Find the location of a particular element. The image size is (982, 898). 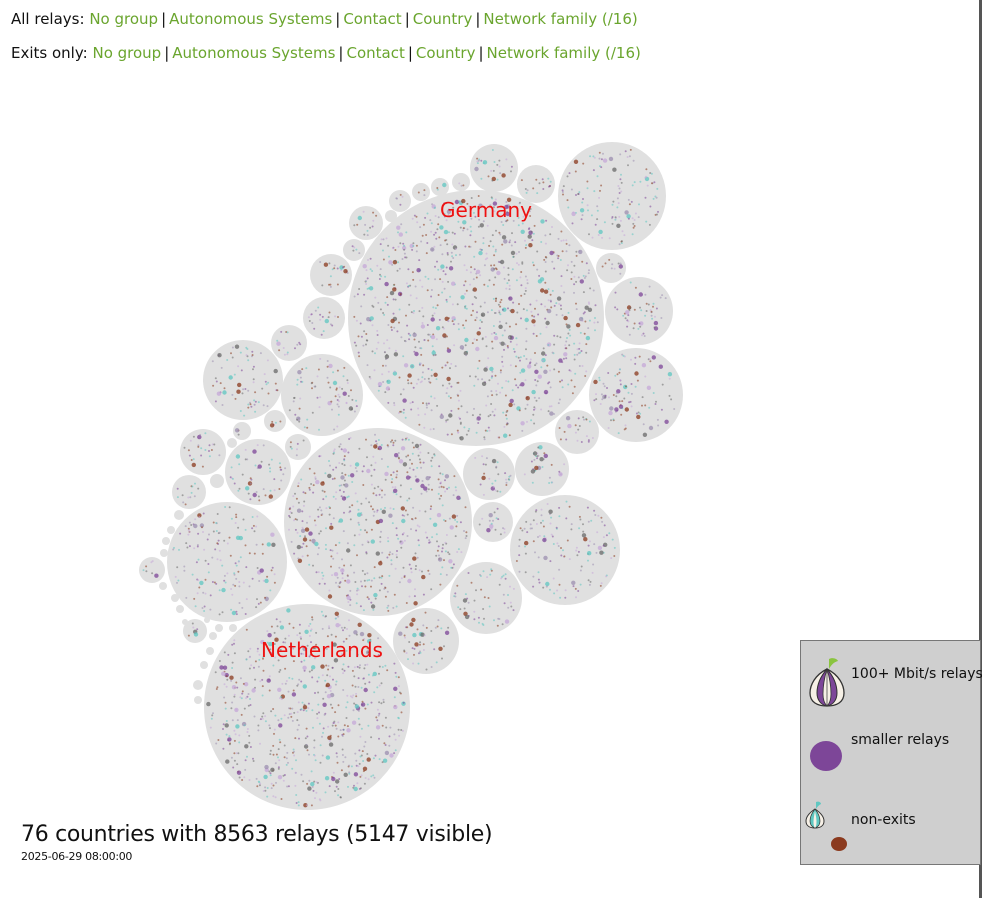

all-autonomous-systems-link: Autonomous Systems is located at coordinates (251, 19).